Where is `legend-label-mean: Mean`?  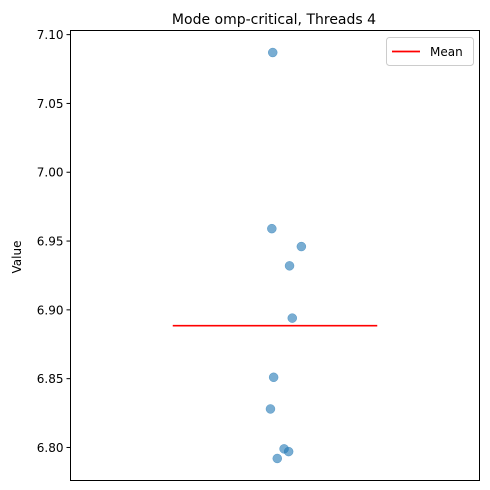 legend-label-mean: Mean is located at coordinates (446, 52).